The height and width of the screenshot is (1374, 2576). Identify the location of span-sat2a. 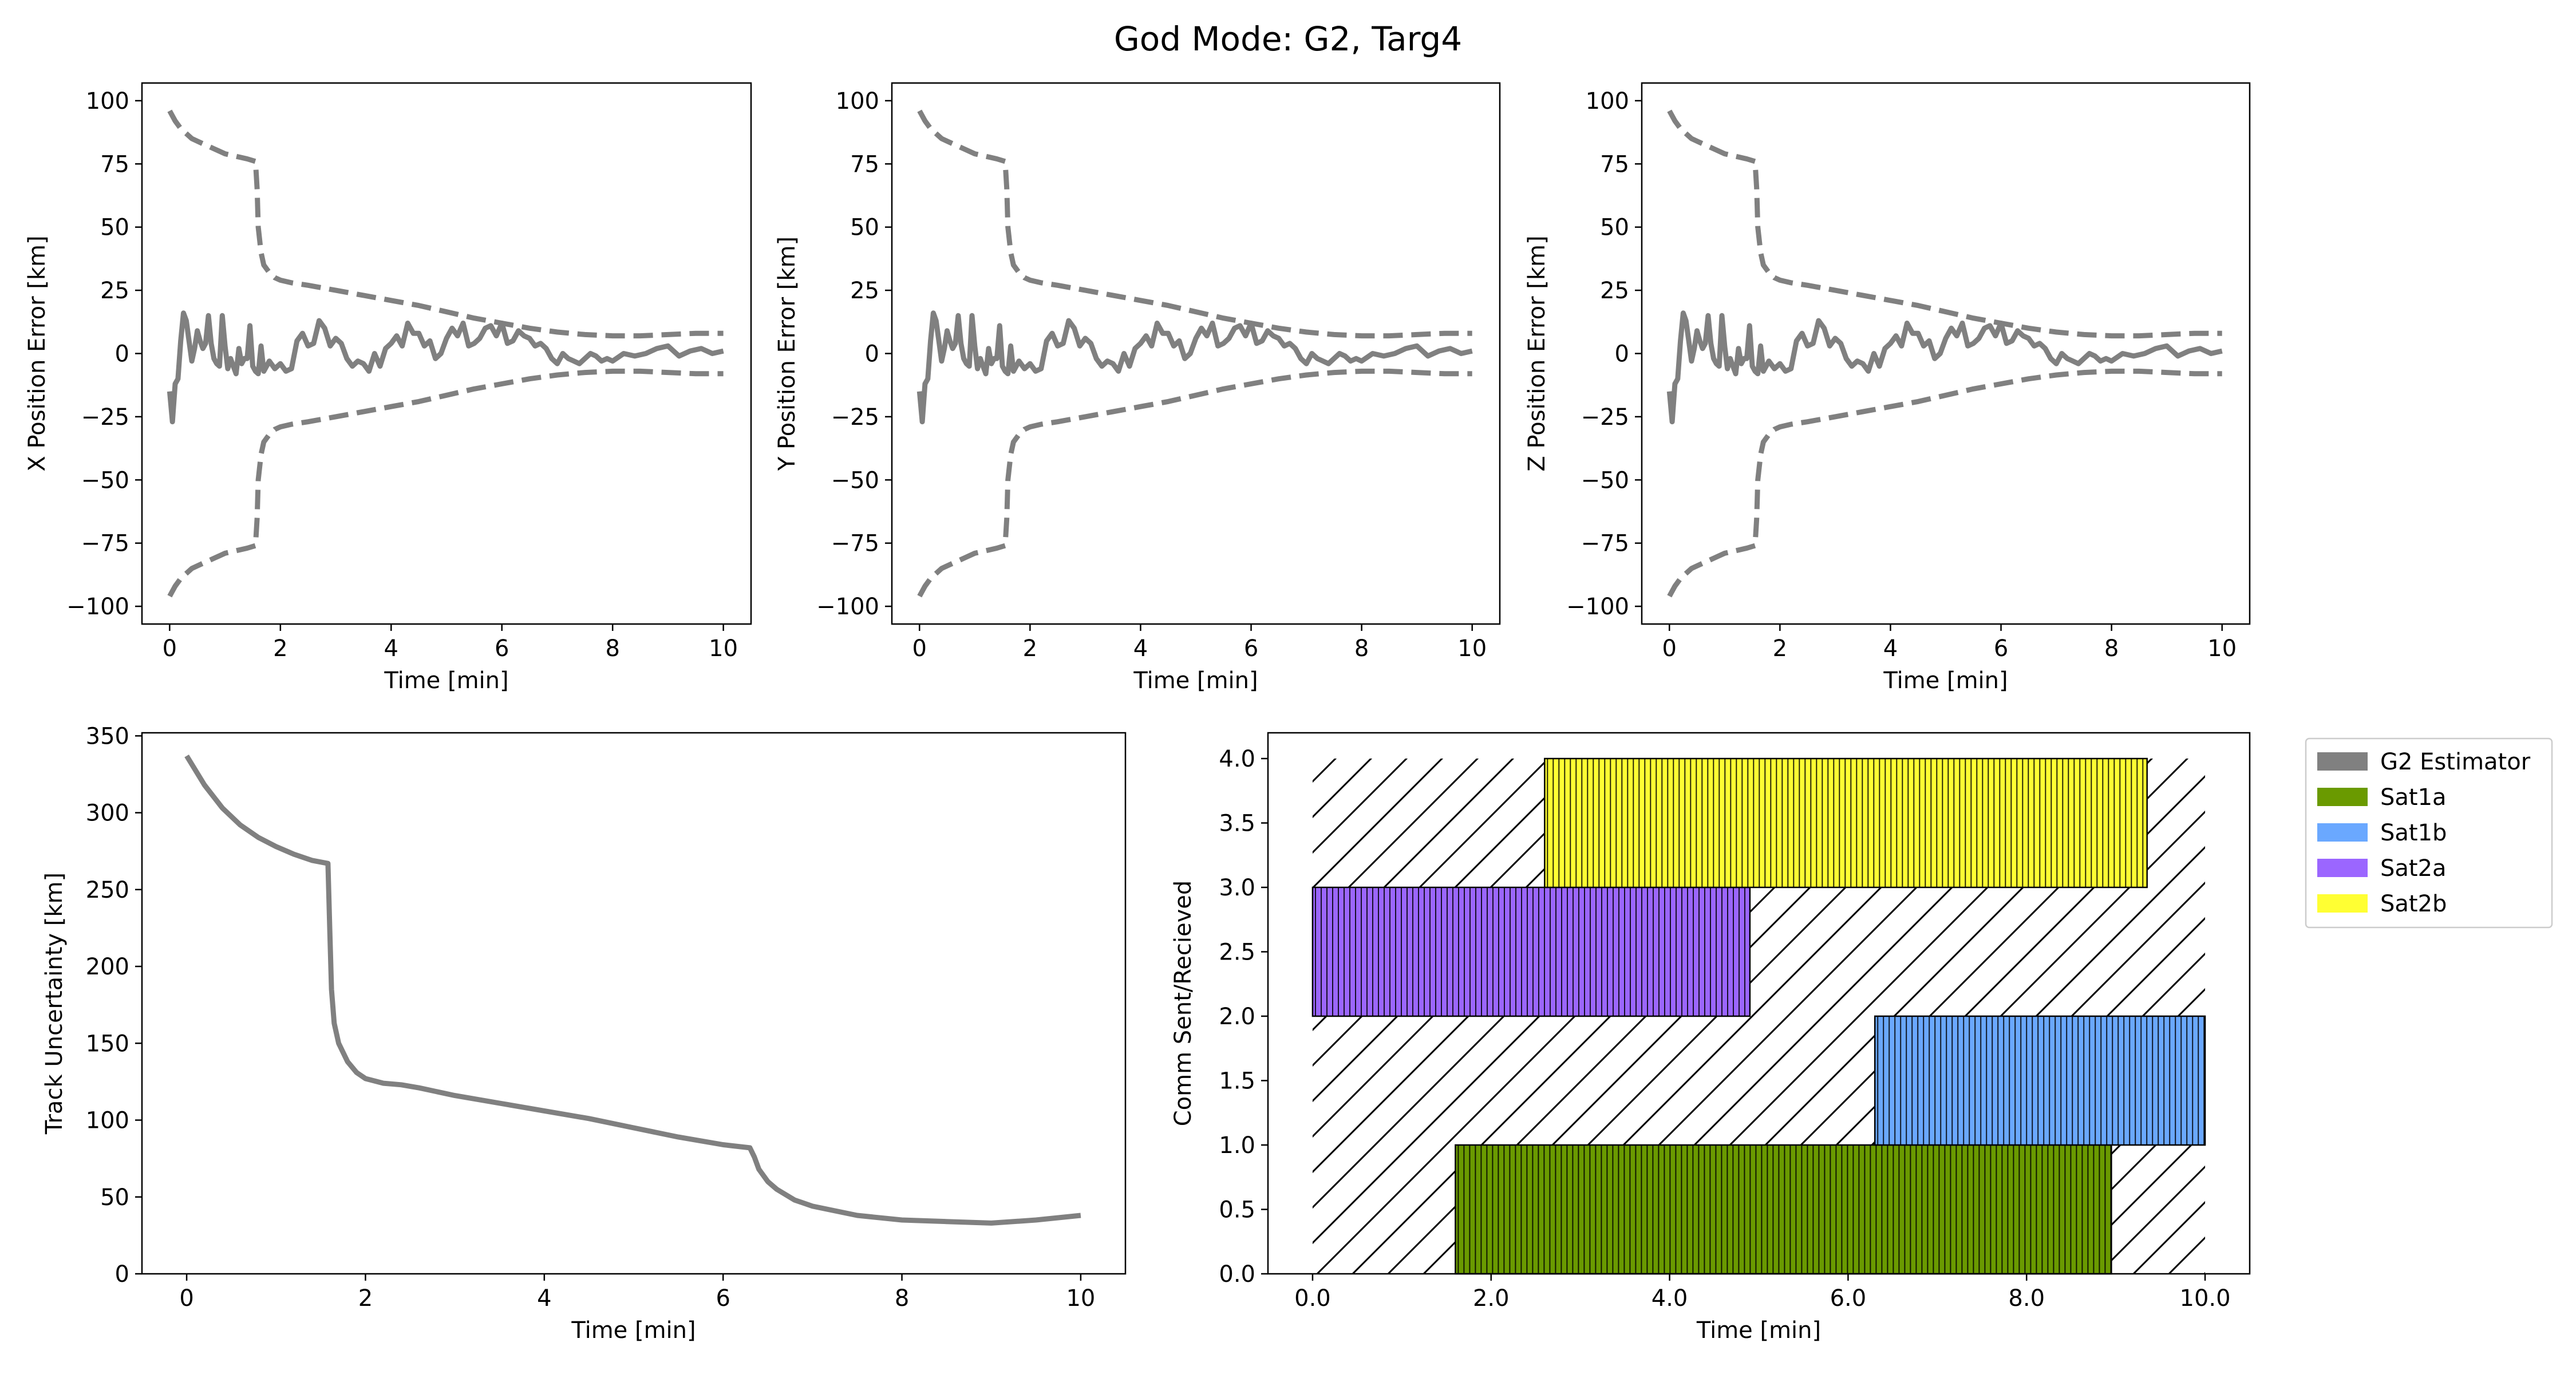
(1531, 951).